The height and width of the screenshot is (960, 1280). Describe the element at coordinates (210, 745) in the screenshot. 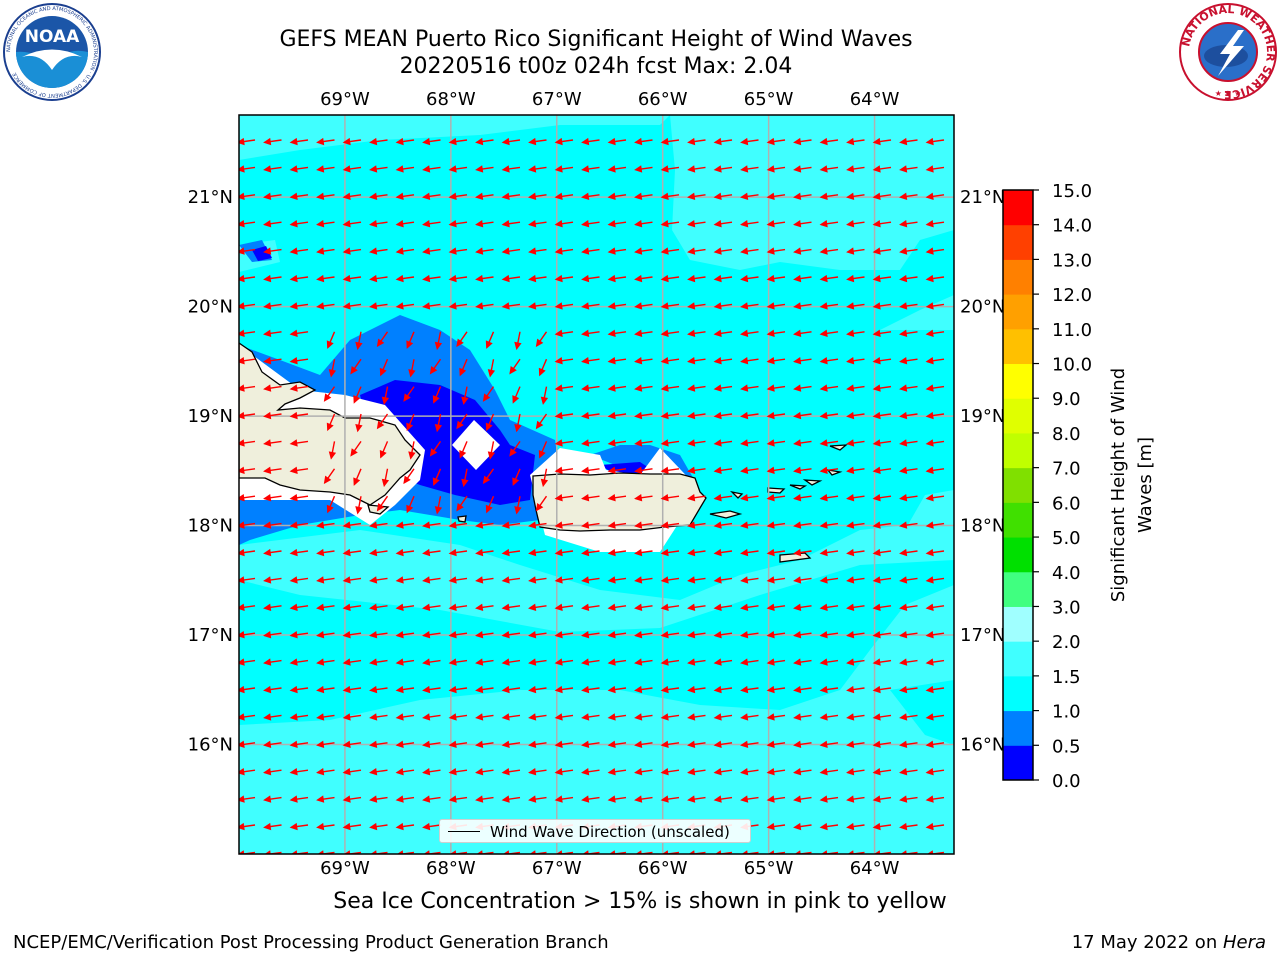

I see `lat-tick-label-left: 16°N` at that location.